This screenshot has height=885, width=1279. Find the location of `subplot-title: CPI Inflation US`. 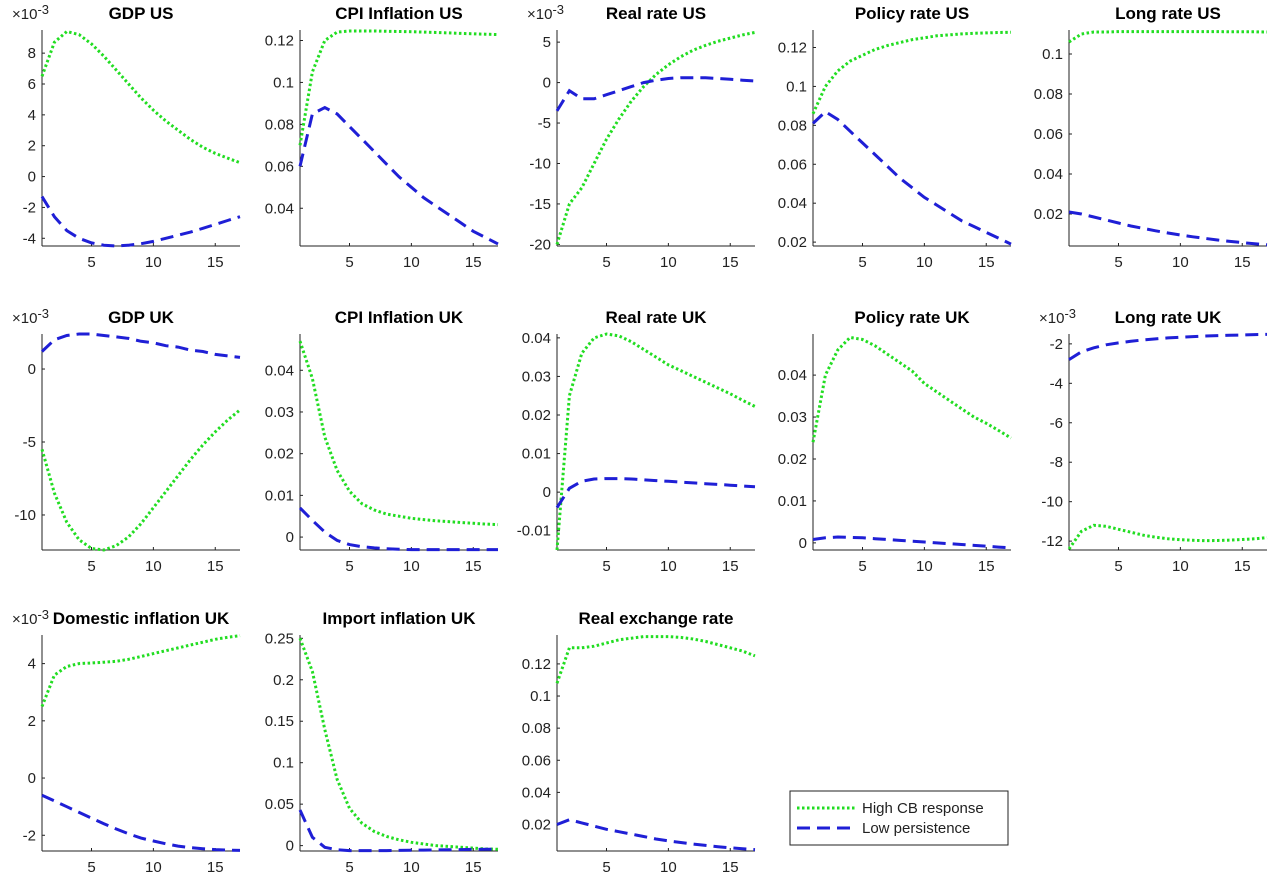

subplot-title: CPI Inflation US is located at coordinates (399, 13).